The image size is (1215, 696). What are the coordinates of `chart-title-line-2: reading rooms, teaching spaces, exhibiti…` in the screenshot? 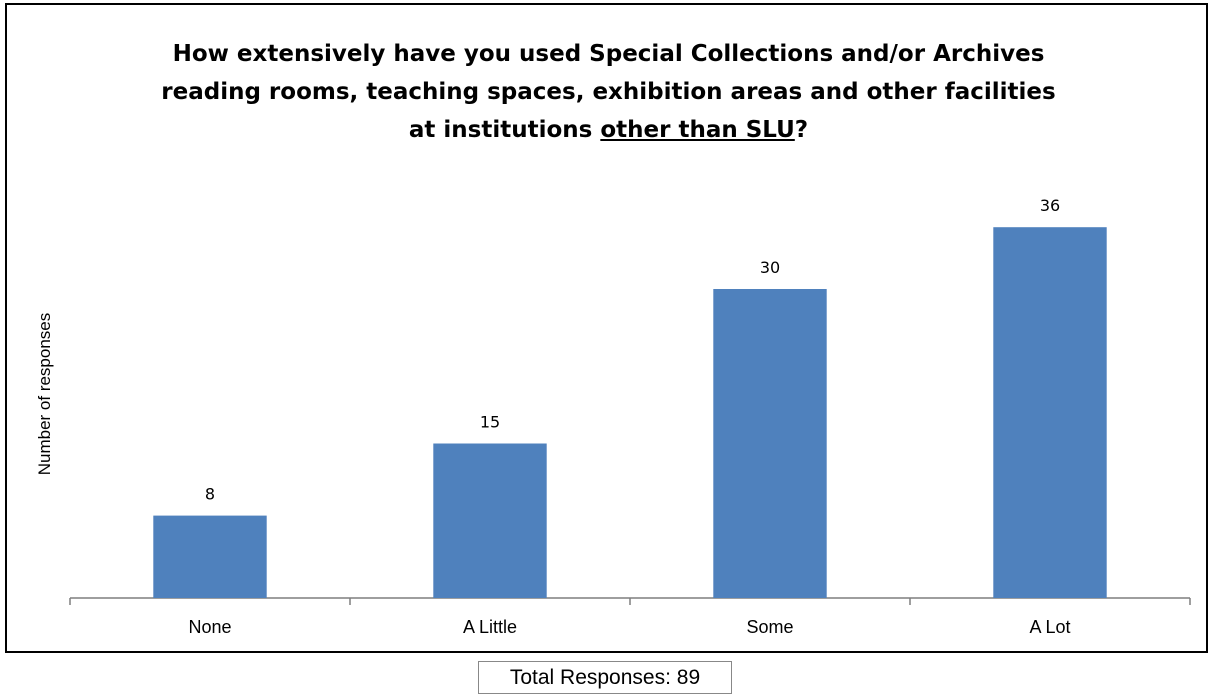 It's located at (608, 92).